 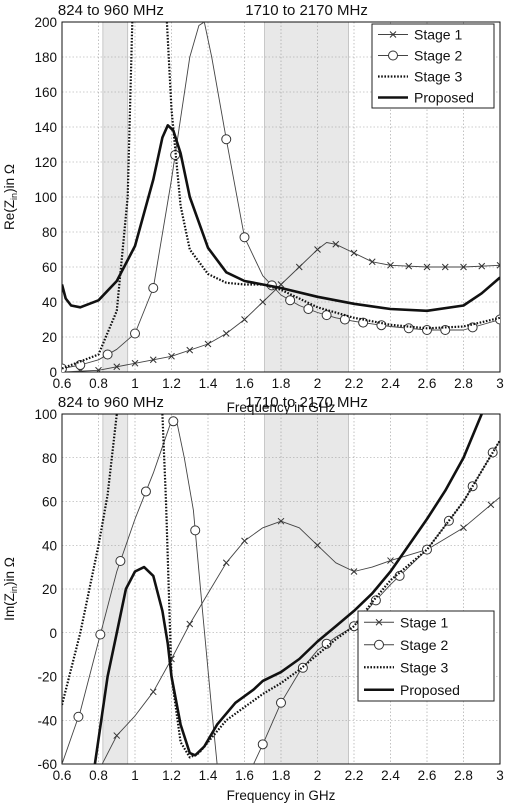 I want to click on y-tick-label: -60, so click(x=47, y=764).